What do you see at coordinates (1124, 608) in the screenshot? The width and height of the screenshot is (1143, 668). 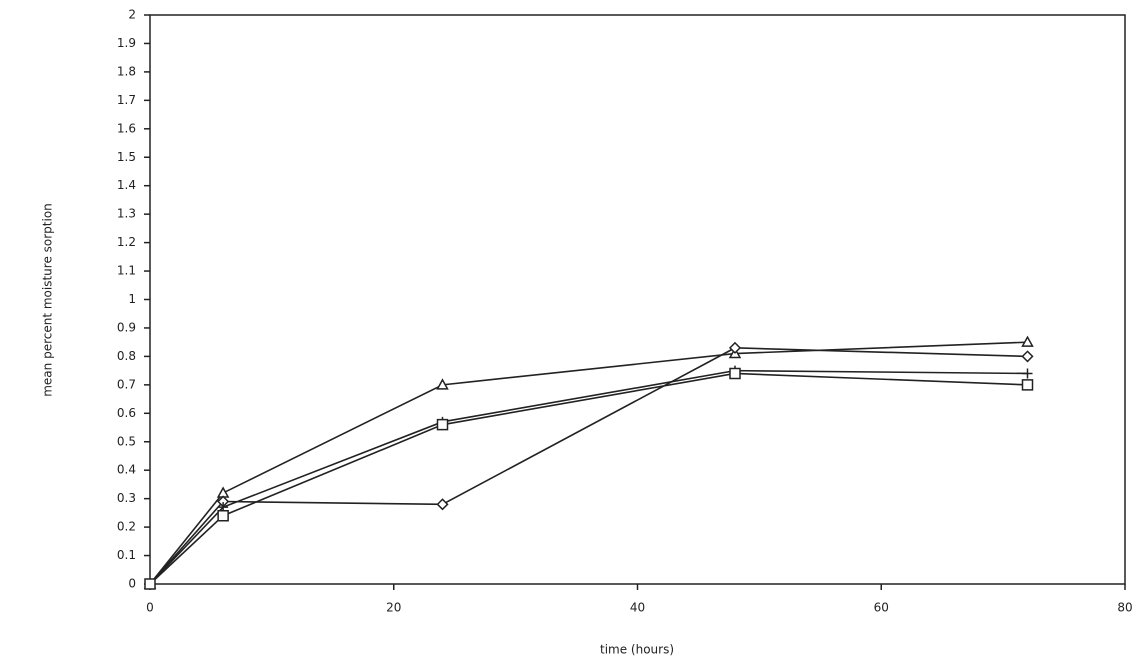 I see `x-tick-label: 80` at bounding box center [1124, 608].